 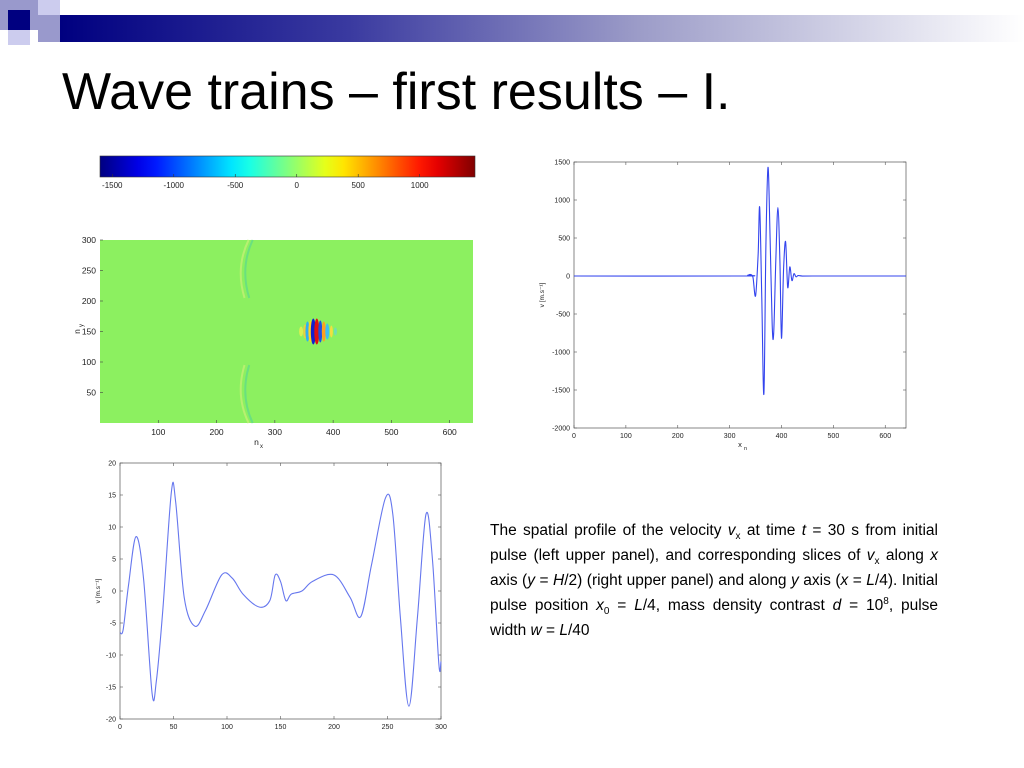 I want to click on x-axis-label-sub: x, so click(x=261, y=447).